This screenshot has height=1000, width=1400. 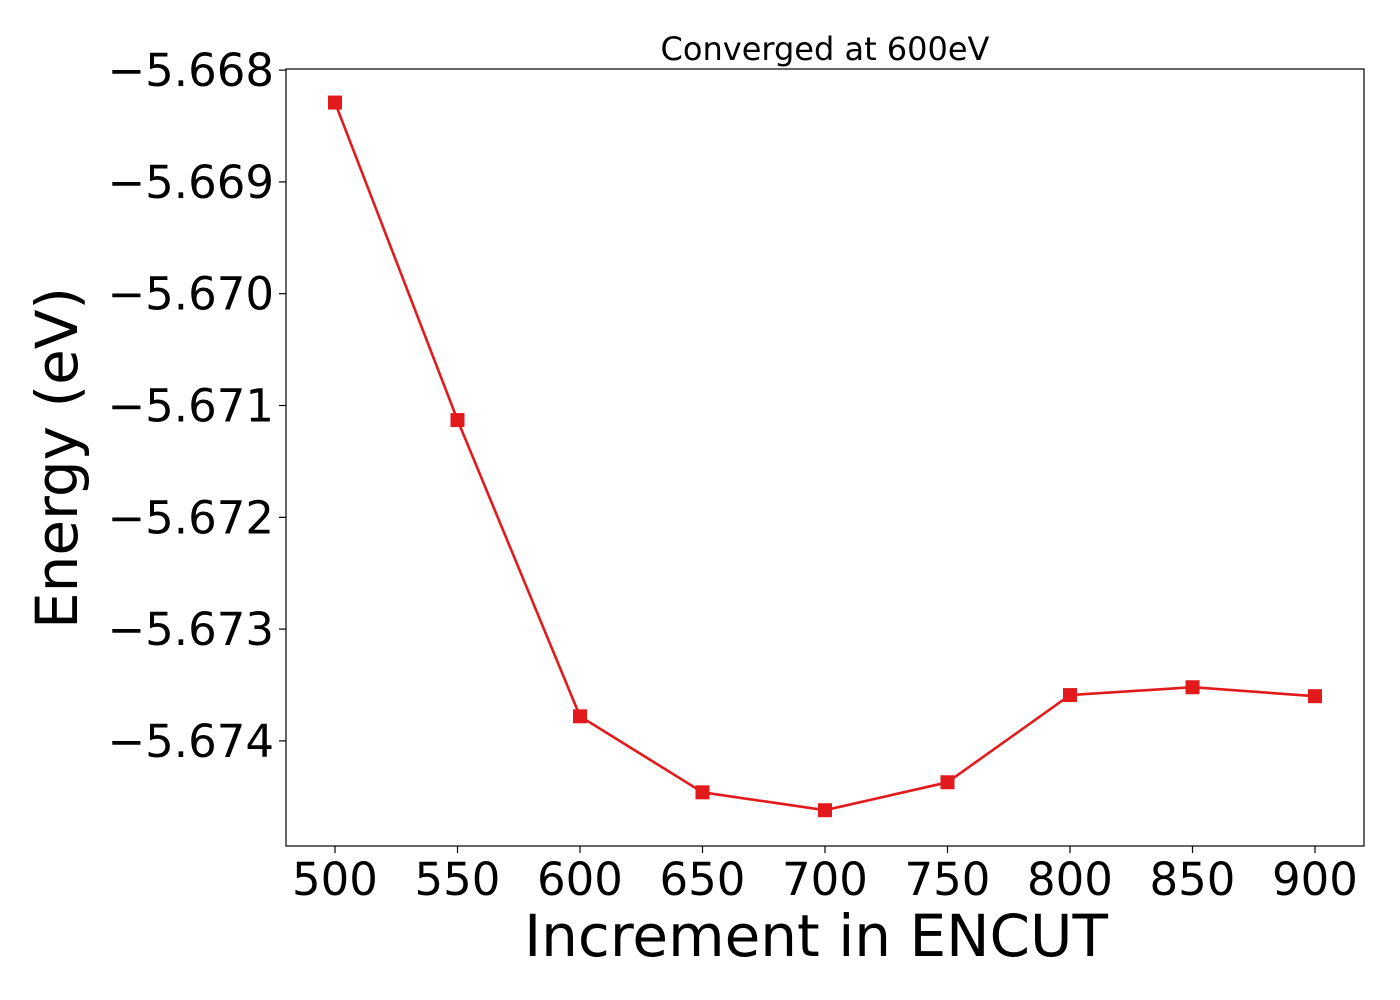 I want to click on y-tick-label: −5.671, so click(x=190, y=406).